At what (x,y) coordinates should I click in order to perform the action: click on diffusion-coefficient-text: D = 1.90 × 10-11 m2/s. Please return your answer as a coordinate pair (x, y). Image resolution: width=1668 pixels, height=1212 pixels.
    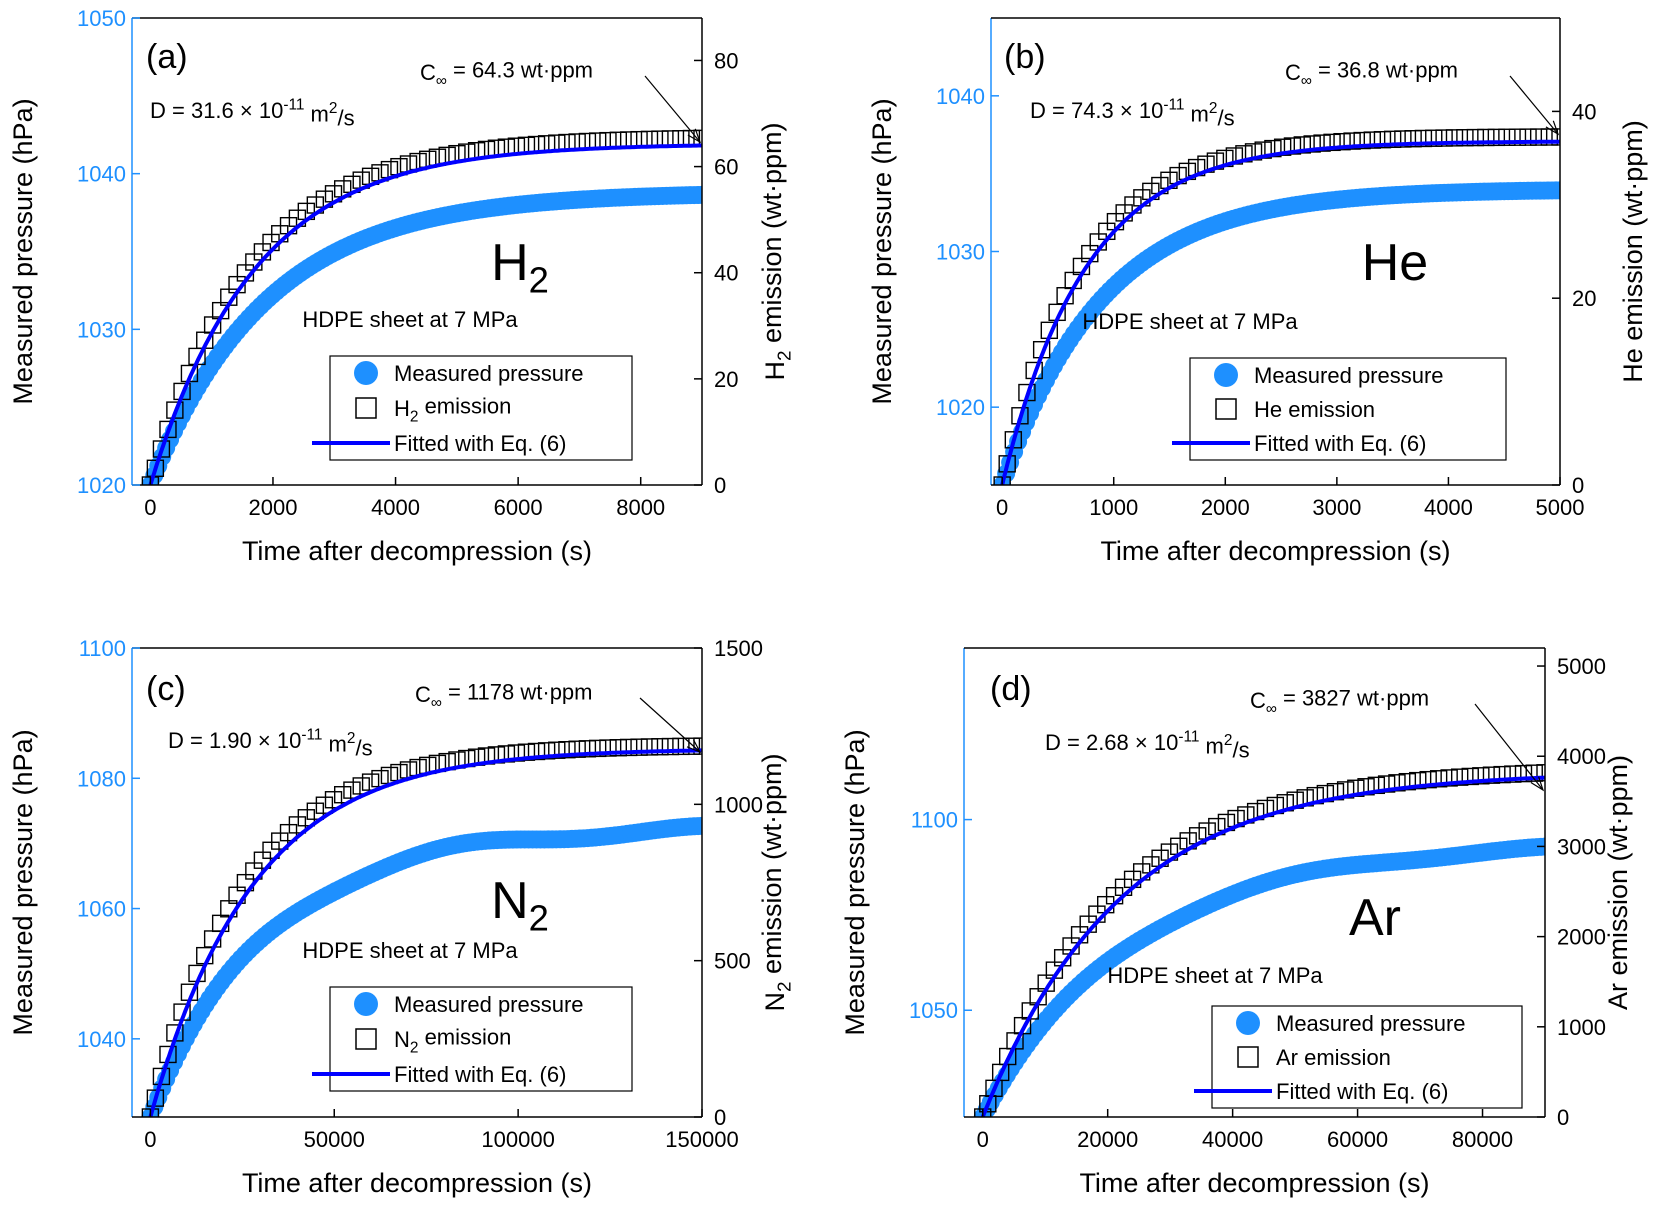
    Looking at the image, I should click on (270, 744).